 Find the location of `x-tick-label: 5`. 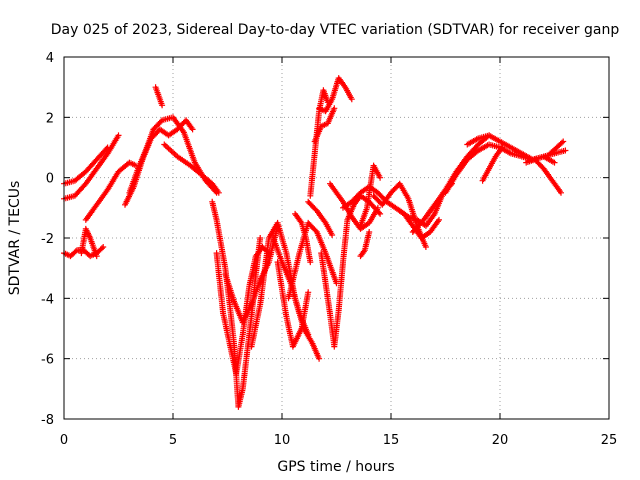

x-tick-label: 5 is located at coordinates (173, 440).